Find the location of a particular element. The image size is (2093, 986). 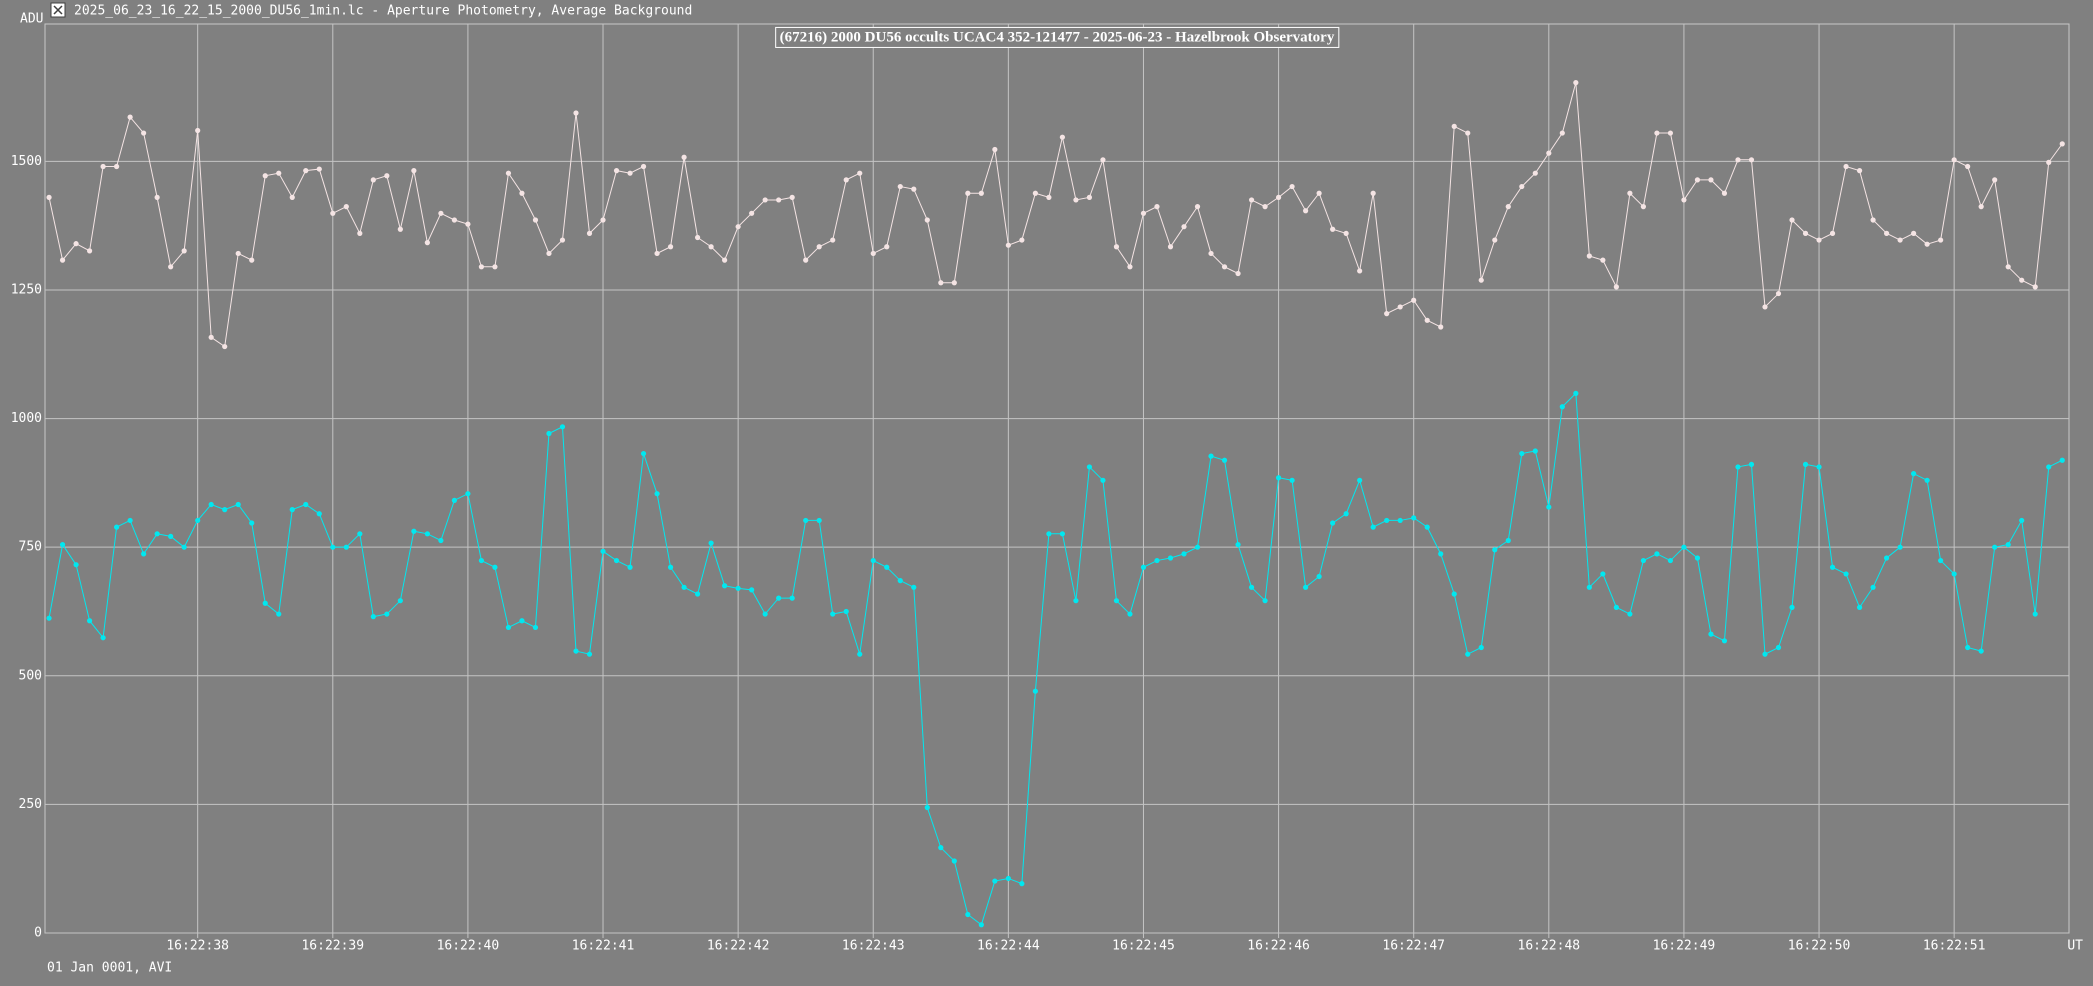

title-box is located at coordinates (1057, 37).